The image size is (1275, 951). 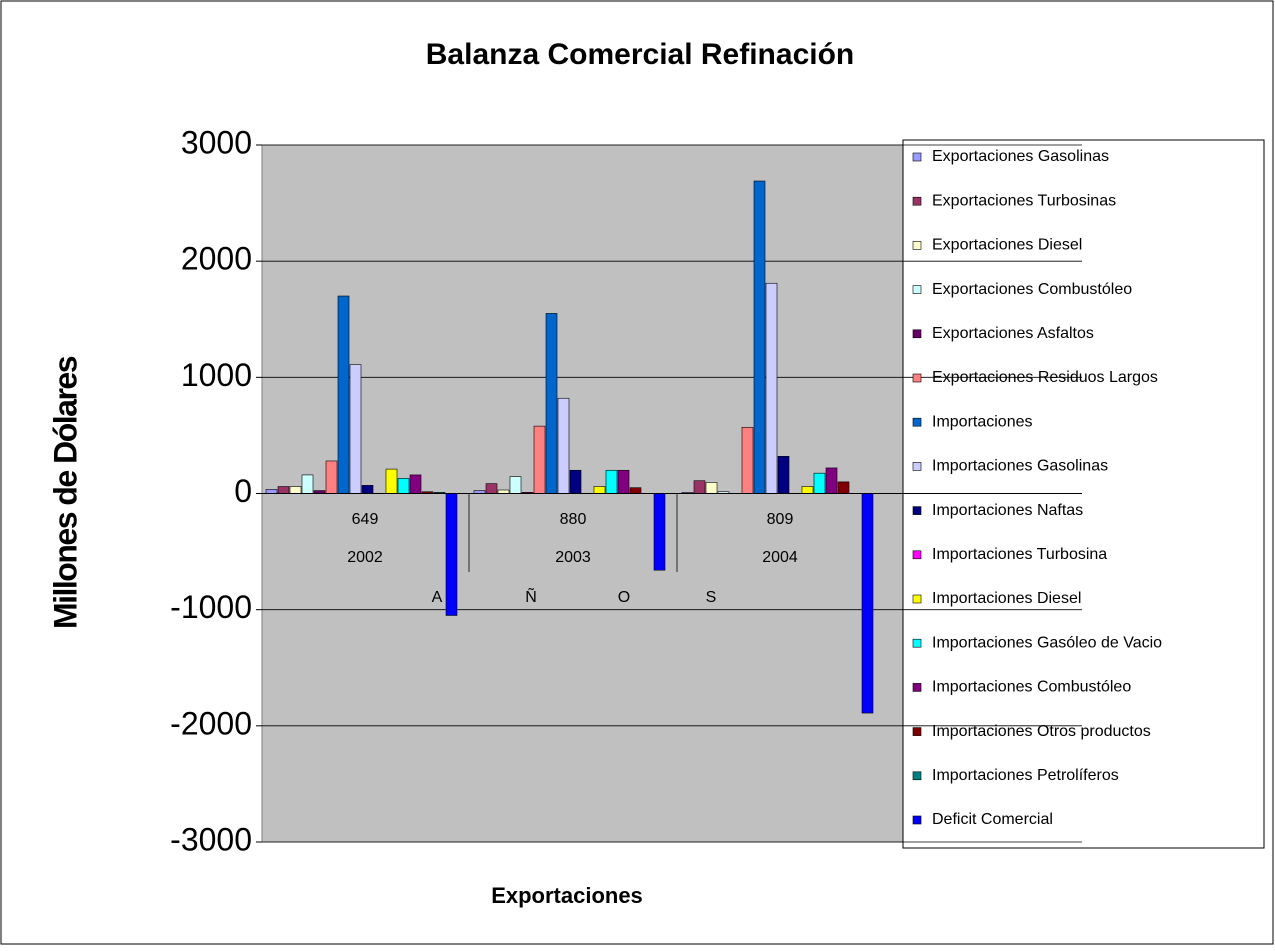 What do you see at coordinates (982, 421) in the screenshot?
I see `legend-label: Importaciones` at bounding box center [982, 421].